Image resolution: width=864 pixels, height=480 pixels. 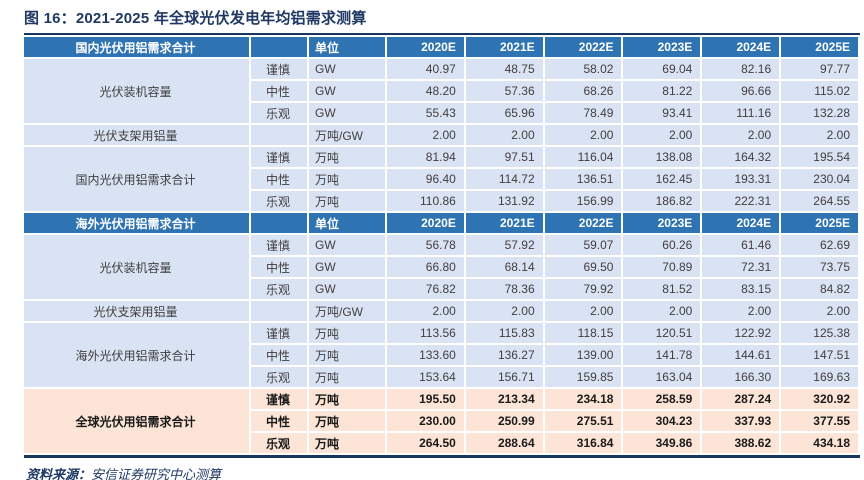 What do you see at coordinates (741, 333) in the screenshot?
I see `value-cell: 122.92` at bounding box center [741, 333].